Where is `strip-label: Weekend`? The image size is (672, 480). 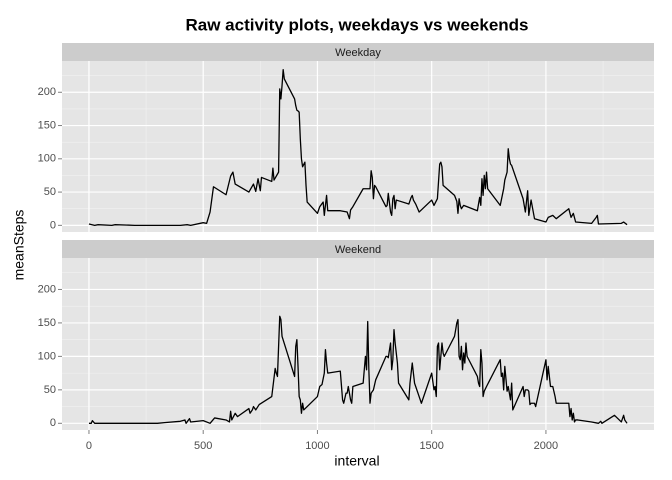
strip-label: Weekend is located at coordinates (358, 250).